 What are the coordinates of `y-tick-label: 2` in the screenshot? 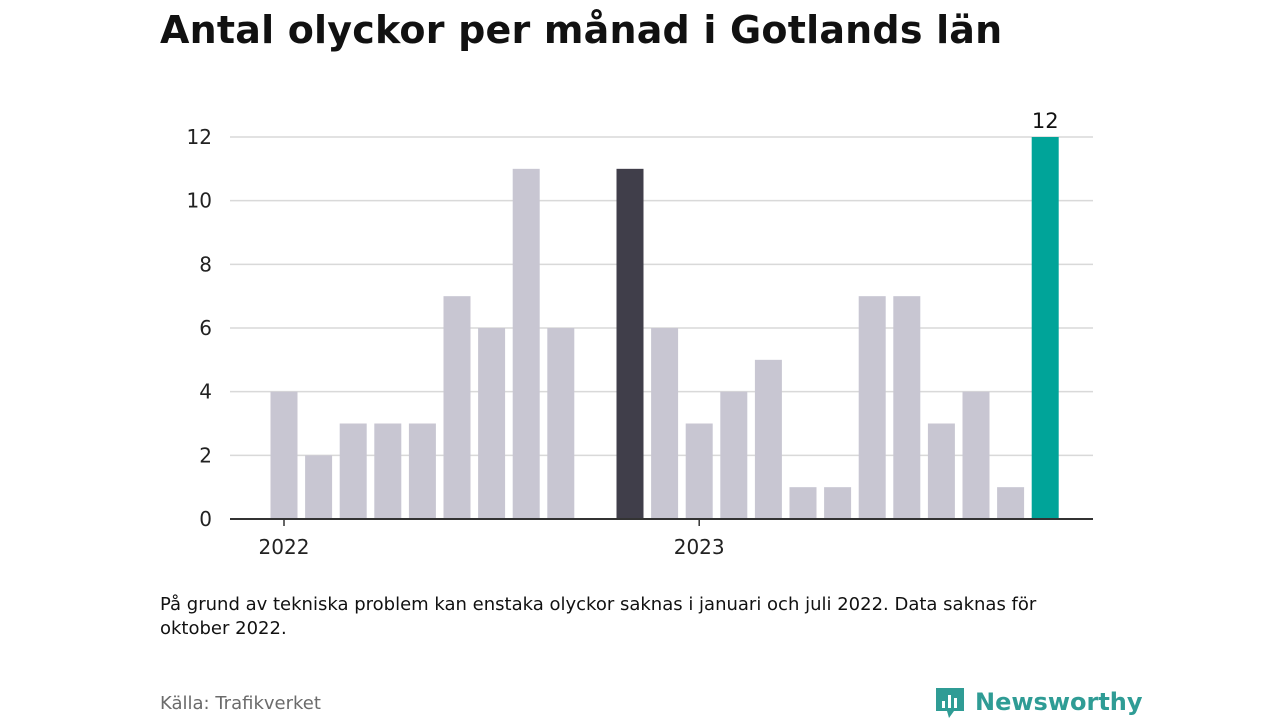 It's located at (205, 455).